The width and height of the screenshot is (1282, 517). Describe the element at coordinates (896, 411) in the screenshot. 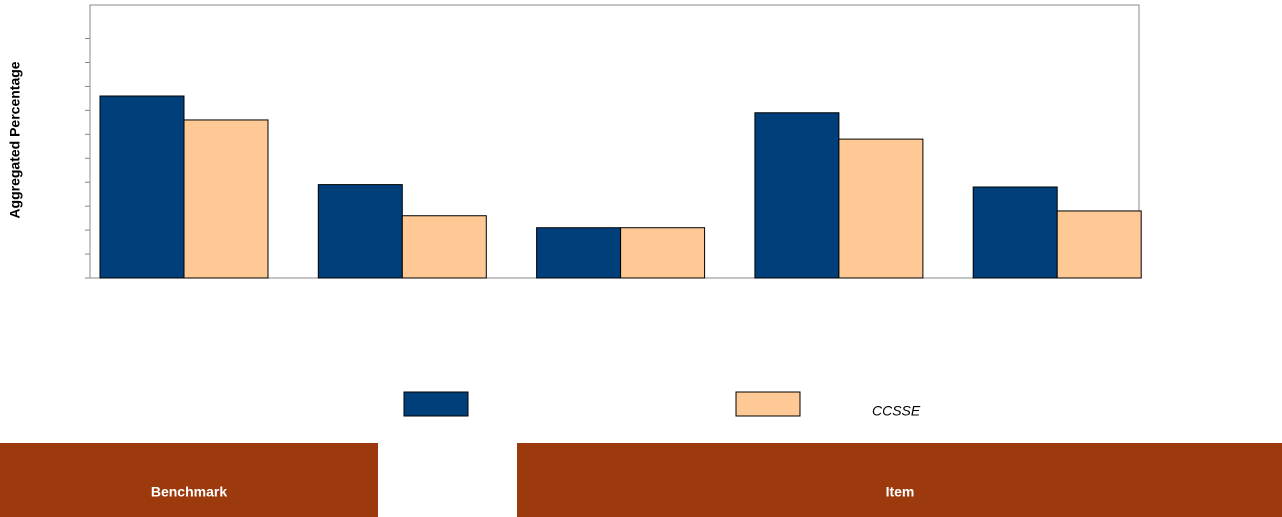

I see `legend-label: CCSSE` at that location.